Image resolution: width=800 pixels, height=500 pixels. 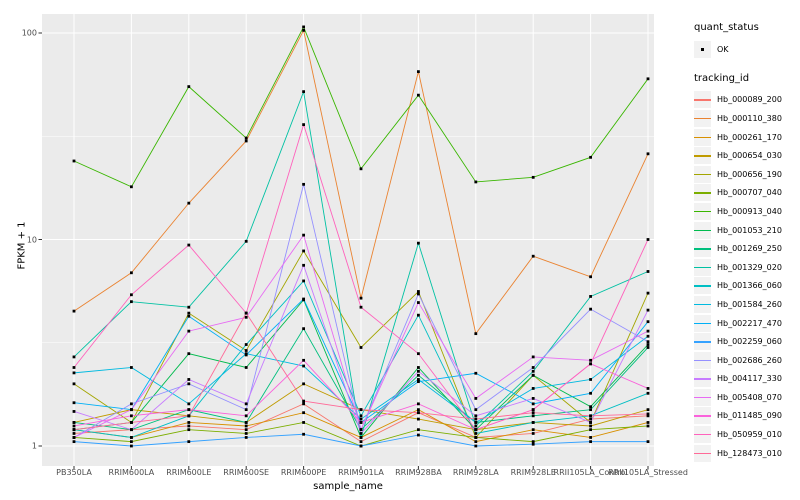 I want to click on tracking-id-legend-title: tracking_id, so click(x=722, y=78).